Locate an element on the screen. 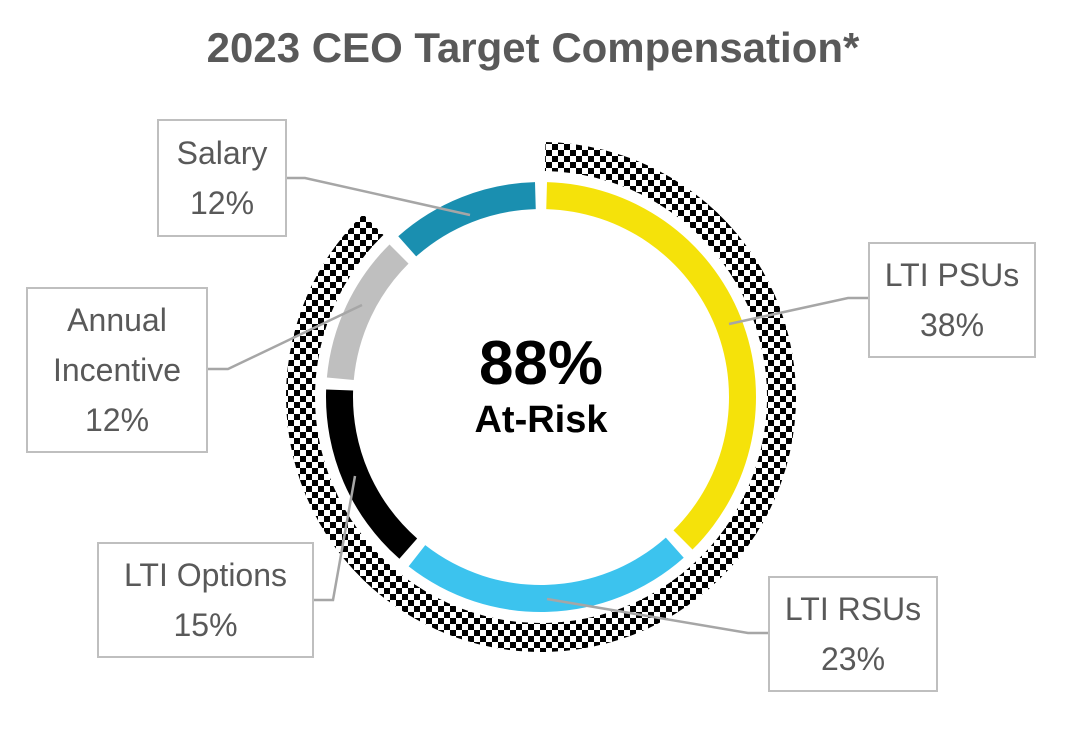 This screenshot has height=732, width=1066. leader-options is located at coordinates (335, 538).